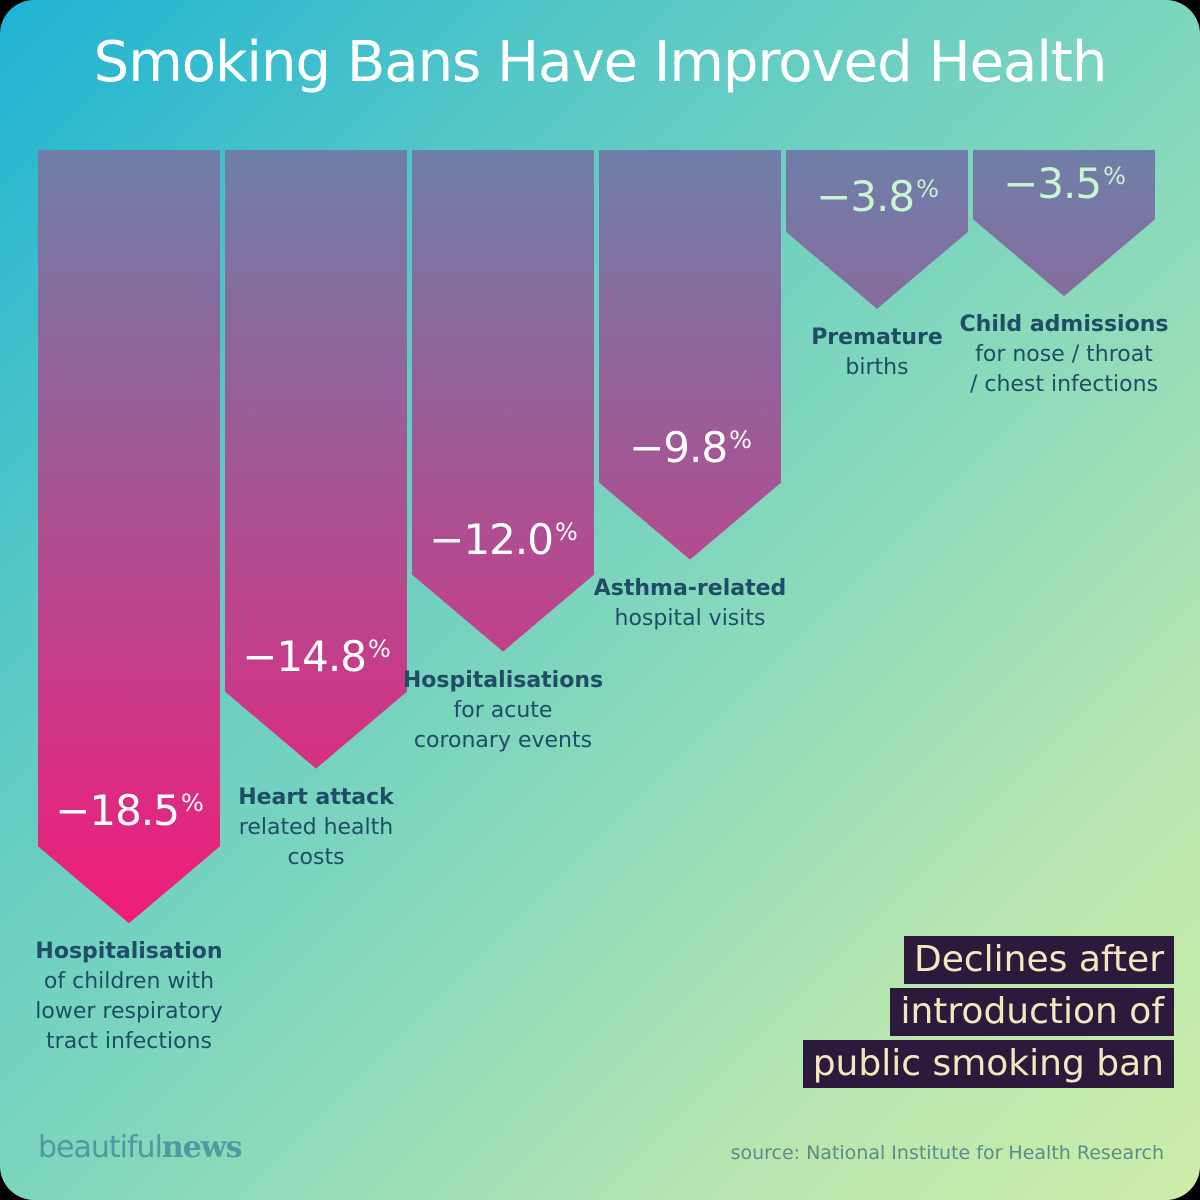 The image size is (1200, 1200). I want to click on brand-logo: beautifulnews, so click(140, 1147).